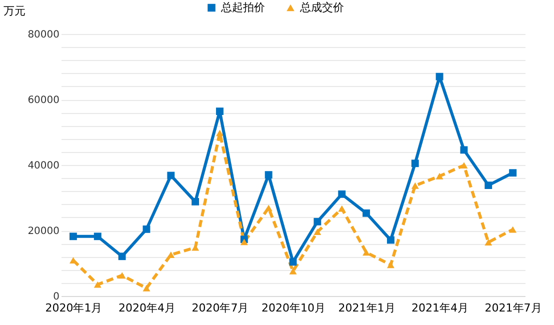 This screenshot has height=325, width=554. I want to click on x-tick-label: 2020年4月, so click(147, 308).